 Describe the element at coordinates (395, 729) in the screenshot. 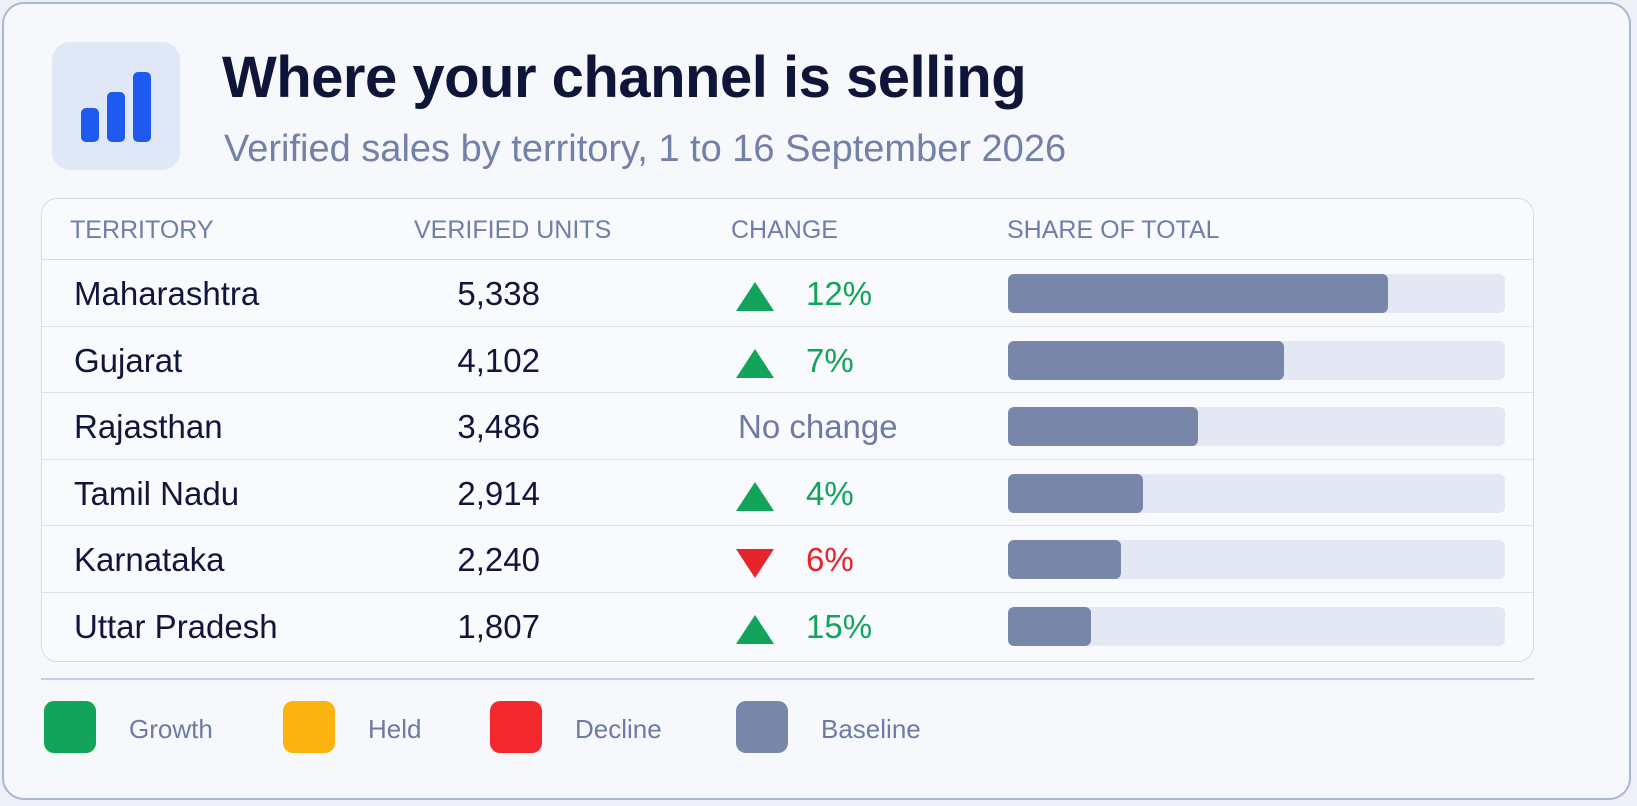

I see `legend-label: Held` at that location.